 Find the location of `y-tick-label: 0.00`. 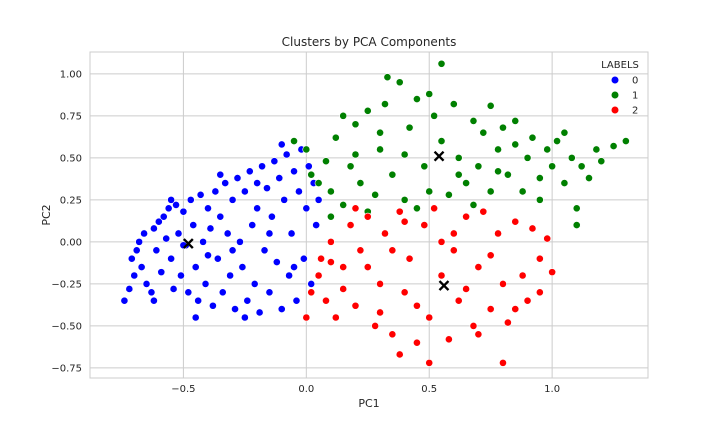

y-tick-label: 0.00 is located at coordinates (71, 242).